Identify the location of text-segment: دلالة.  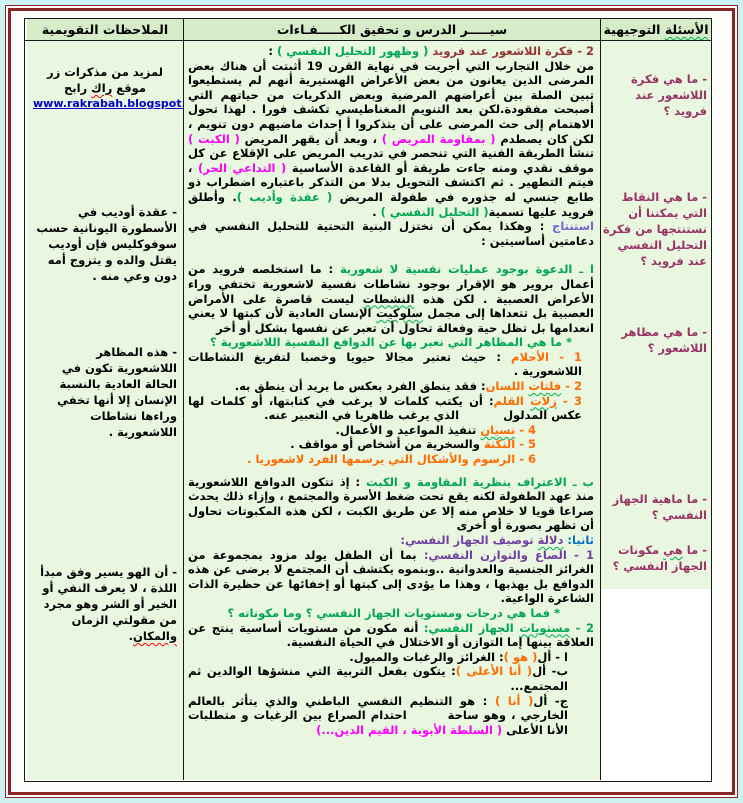
(550, 540).